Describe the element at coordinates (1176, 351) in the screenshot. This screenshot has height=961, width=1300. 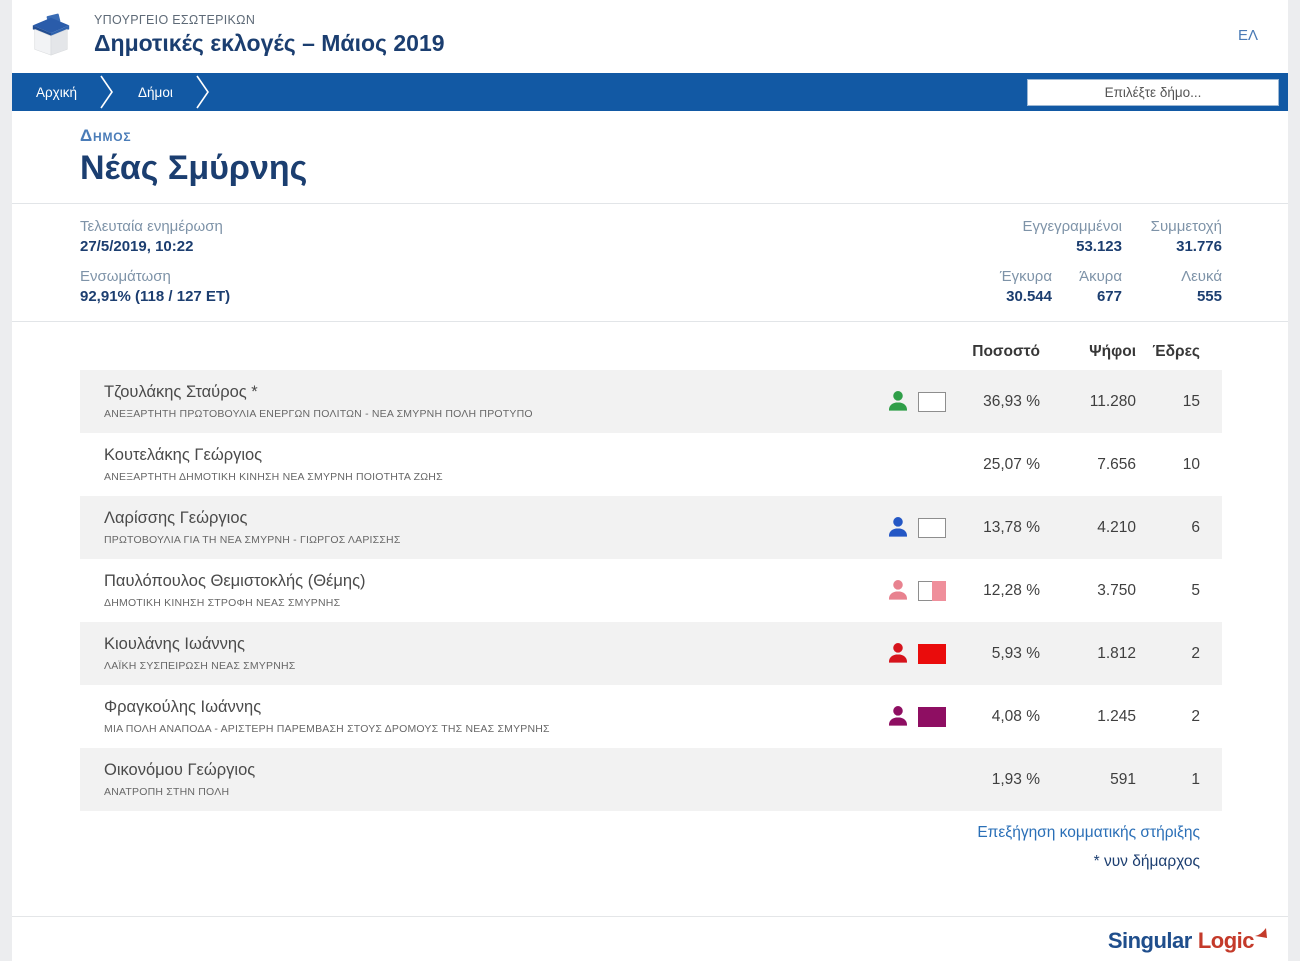
I see `seats-header: Έδρες` at that location.